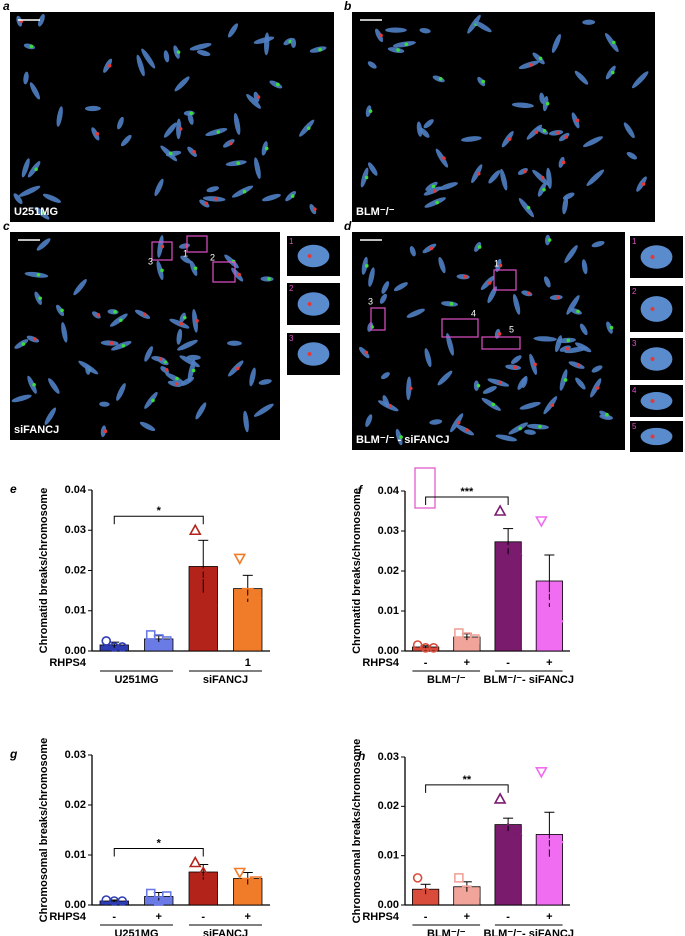  I want to click on panel-letter: e, so click(13, 489).